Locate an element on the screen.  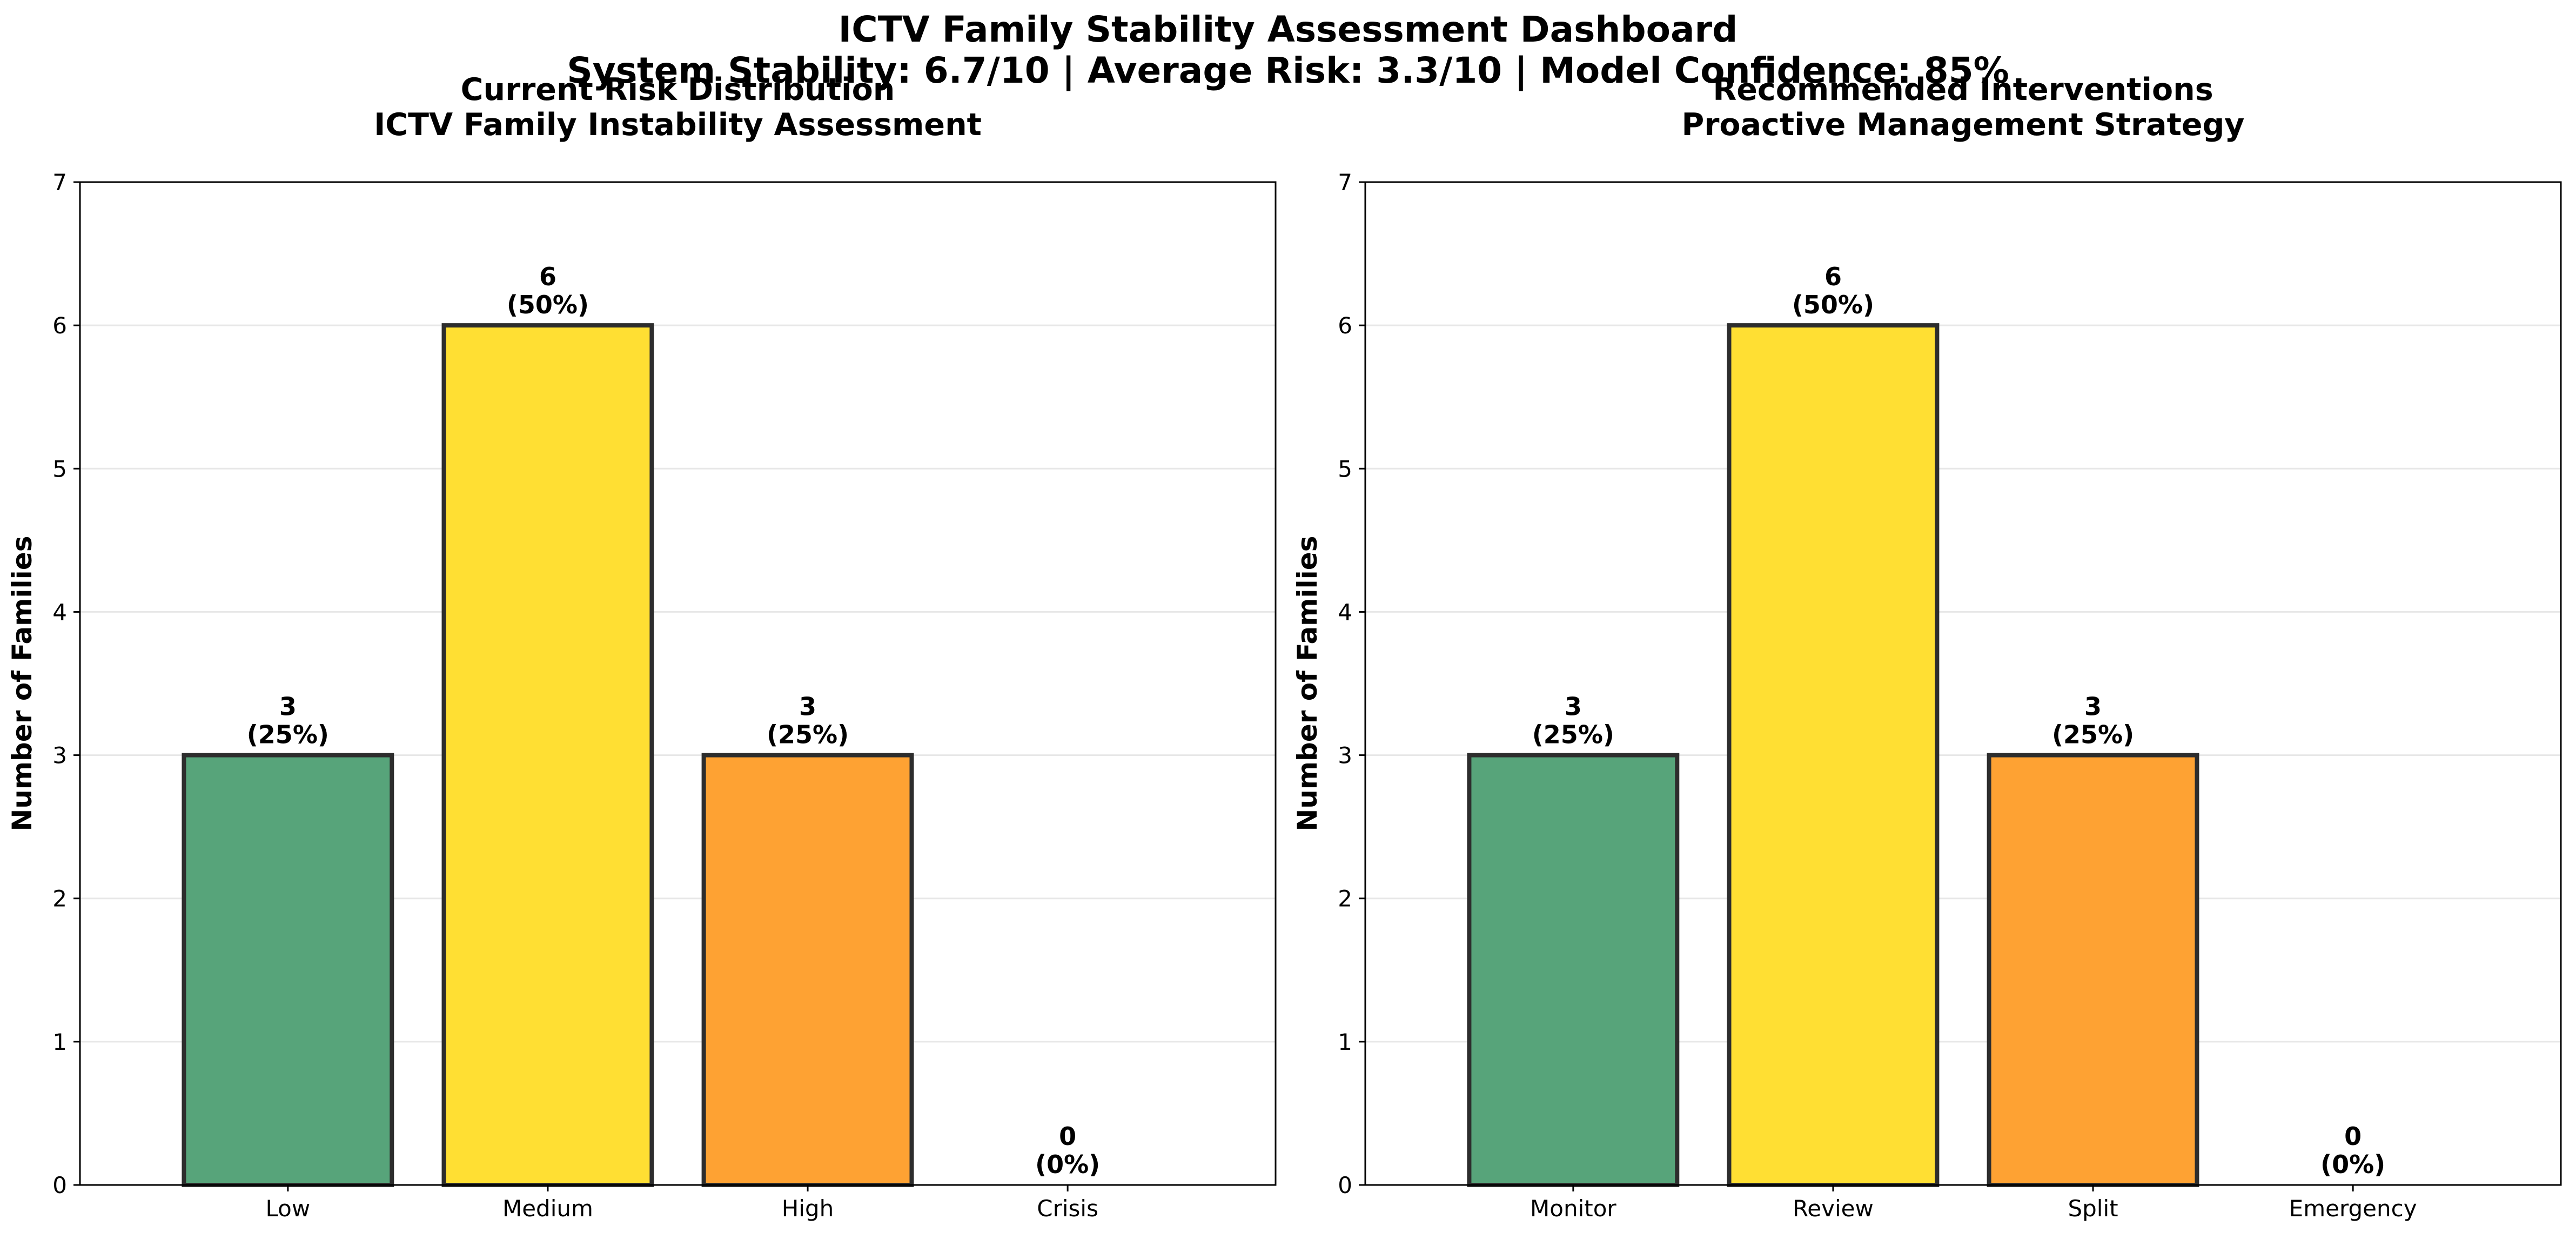
panel-title: Current Risk Distribution is located at coordinates (678, 90).